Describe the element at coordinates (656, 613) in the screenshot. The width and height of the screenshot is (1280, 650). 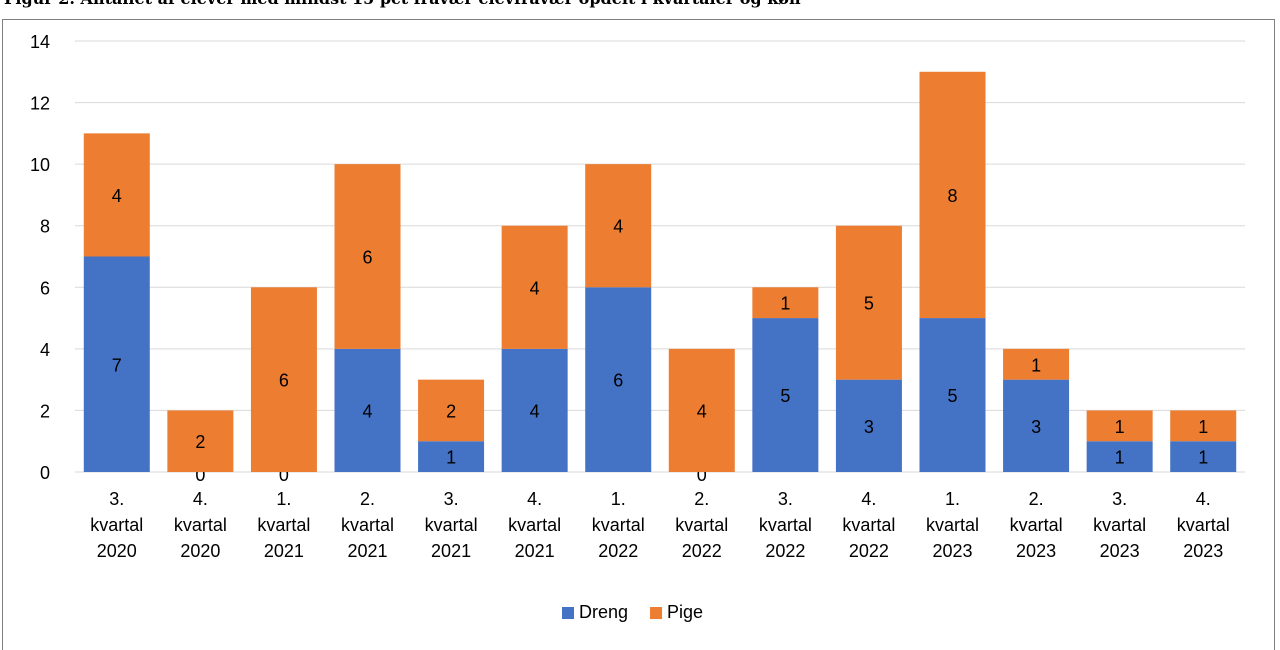
I see `legend-swatch-pige` at that location.